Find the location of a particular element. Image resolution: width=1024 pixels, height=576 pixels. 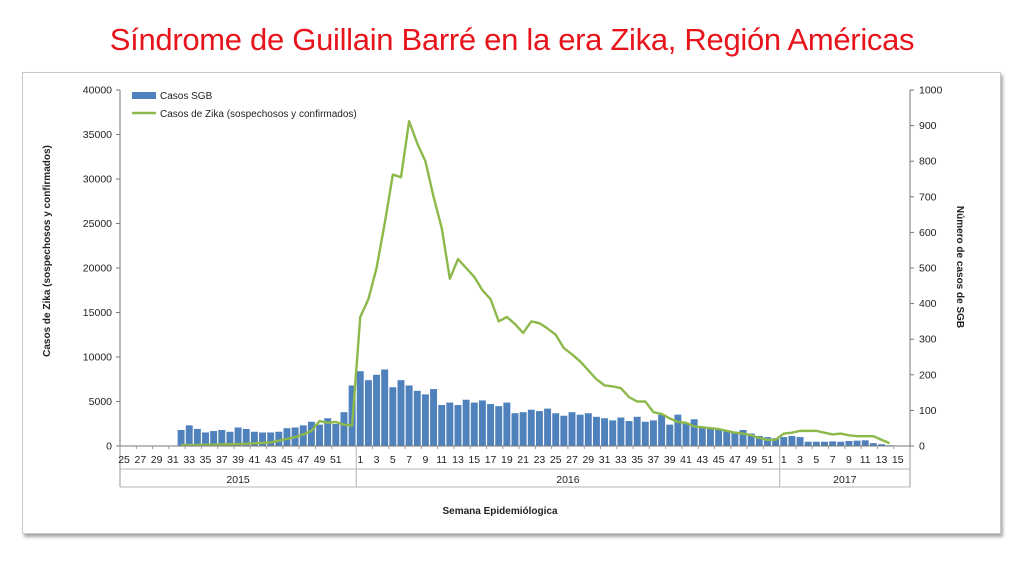

right-tick-label: 0 is located at coordinates (922, 447).